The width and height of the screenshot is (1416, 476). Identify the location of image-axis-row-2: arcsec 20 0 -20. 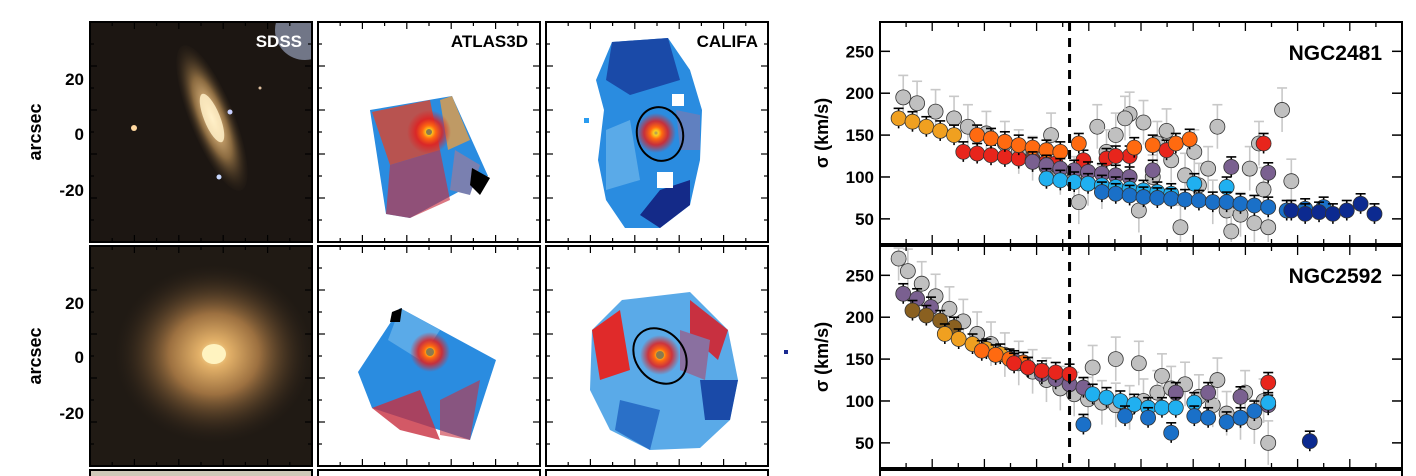
(54, 358).